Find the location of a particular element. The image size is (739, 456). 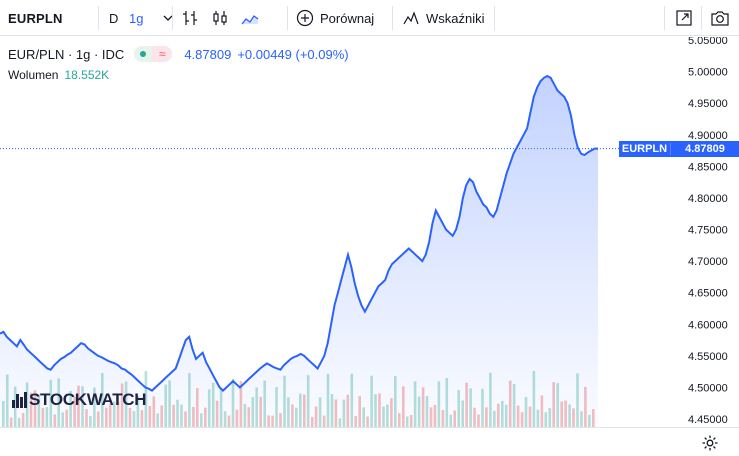

camera-icon is located at coordinates (720, 18).